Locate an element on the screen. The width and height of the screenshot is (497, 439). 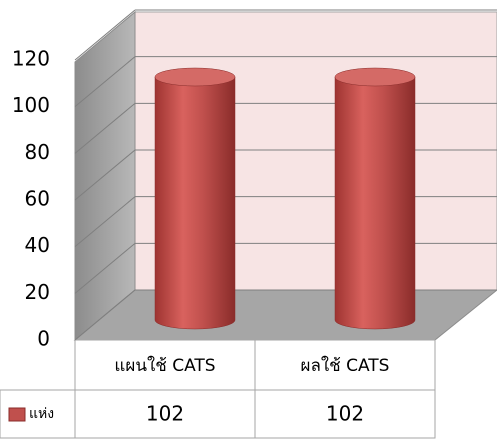
y-tick-label: 100 is located at coordinates (31, 105).